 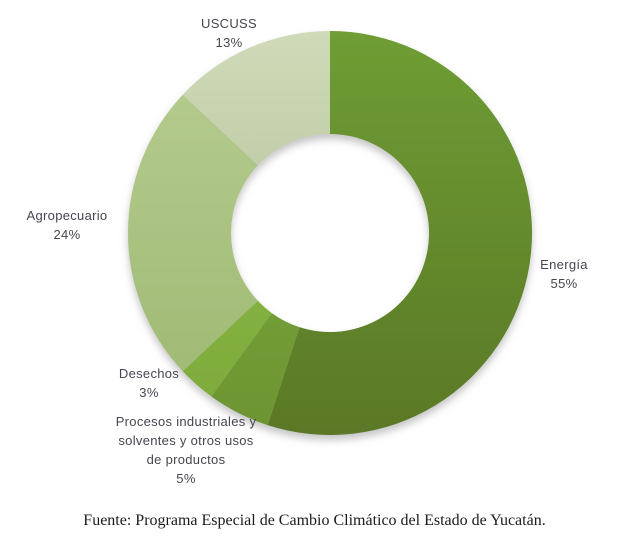 What do you see at coordinates (186, 478) in the screenshot?
I see `segment-label-pct: 5%` at bounding box center [186, 478].